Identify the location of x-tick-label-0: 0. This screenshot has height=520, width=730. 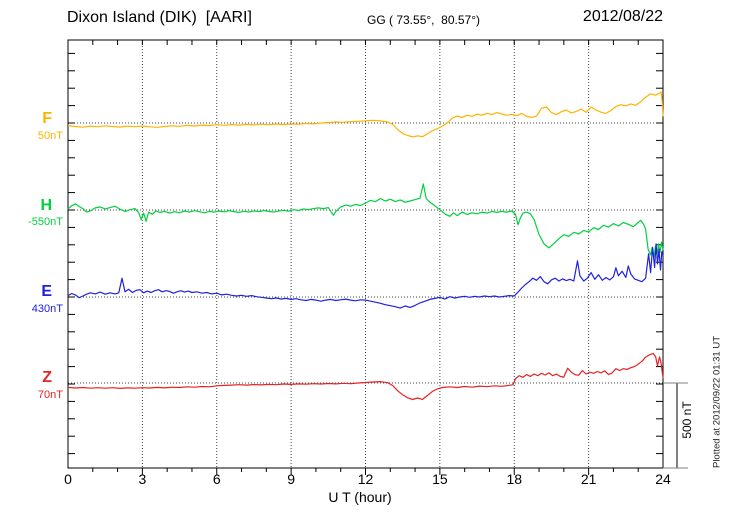
(68, 479).